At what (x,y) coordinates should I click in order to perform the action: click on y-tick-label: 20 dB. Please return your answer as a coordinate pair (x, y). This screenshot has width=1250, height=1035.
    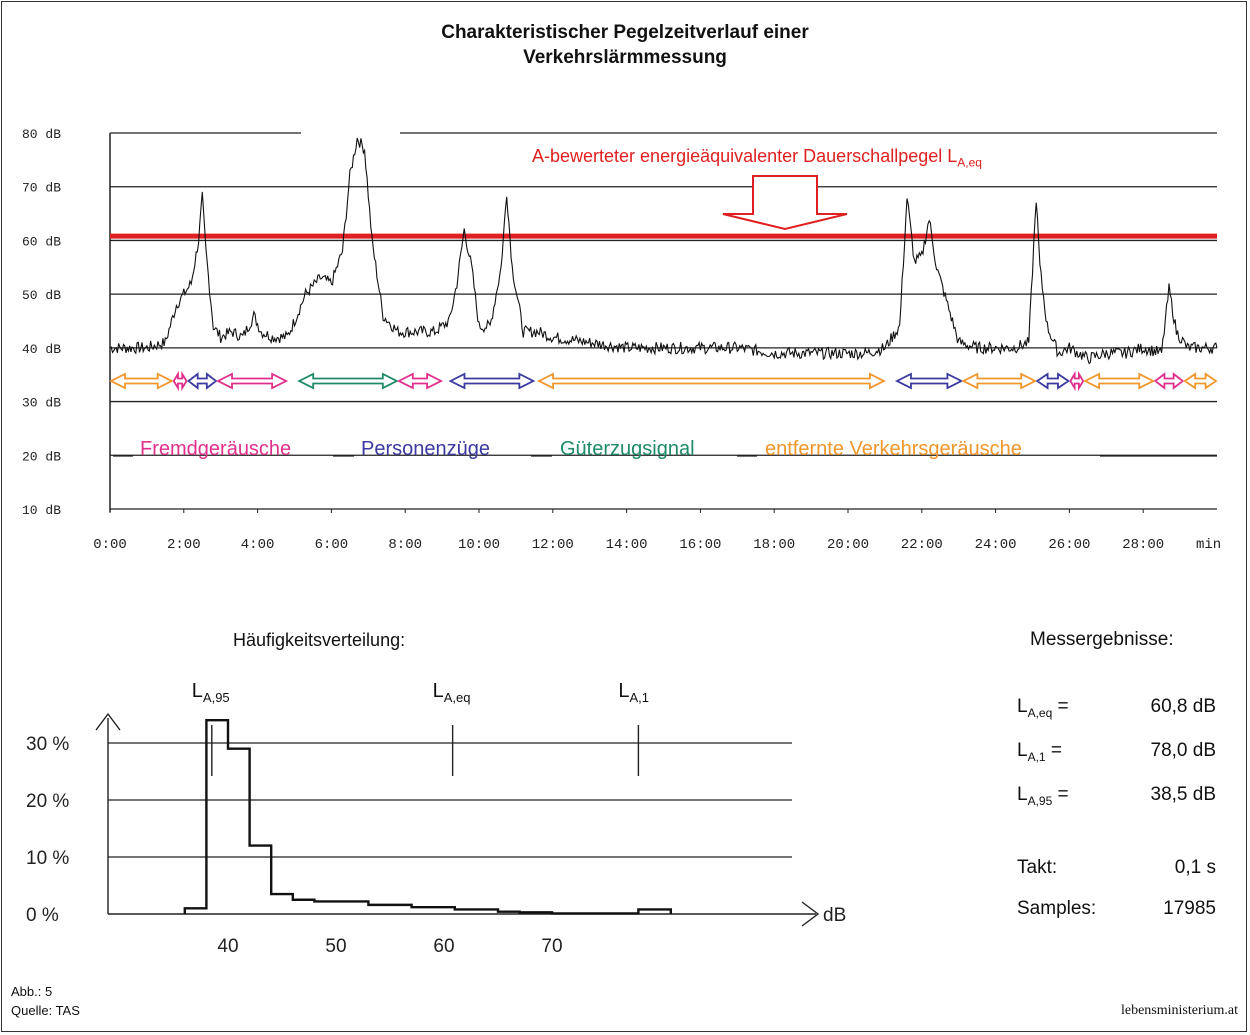
    Looking at the image, I should click on (41, 456).